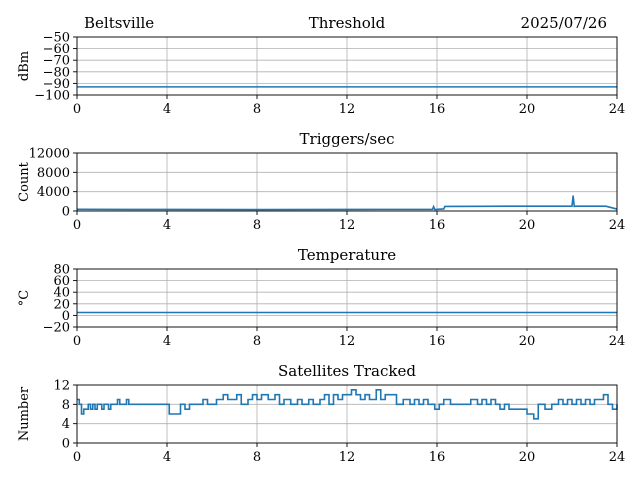 The width and height of the screenshot is (640, 480). Describe the element at coordinates (61, 270) in the screenshot. I see `temperature-y-tick-label: 80` at that location.